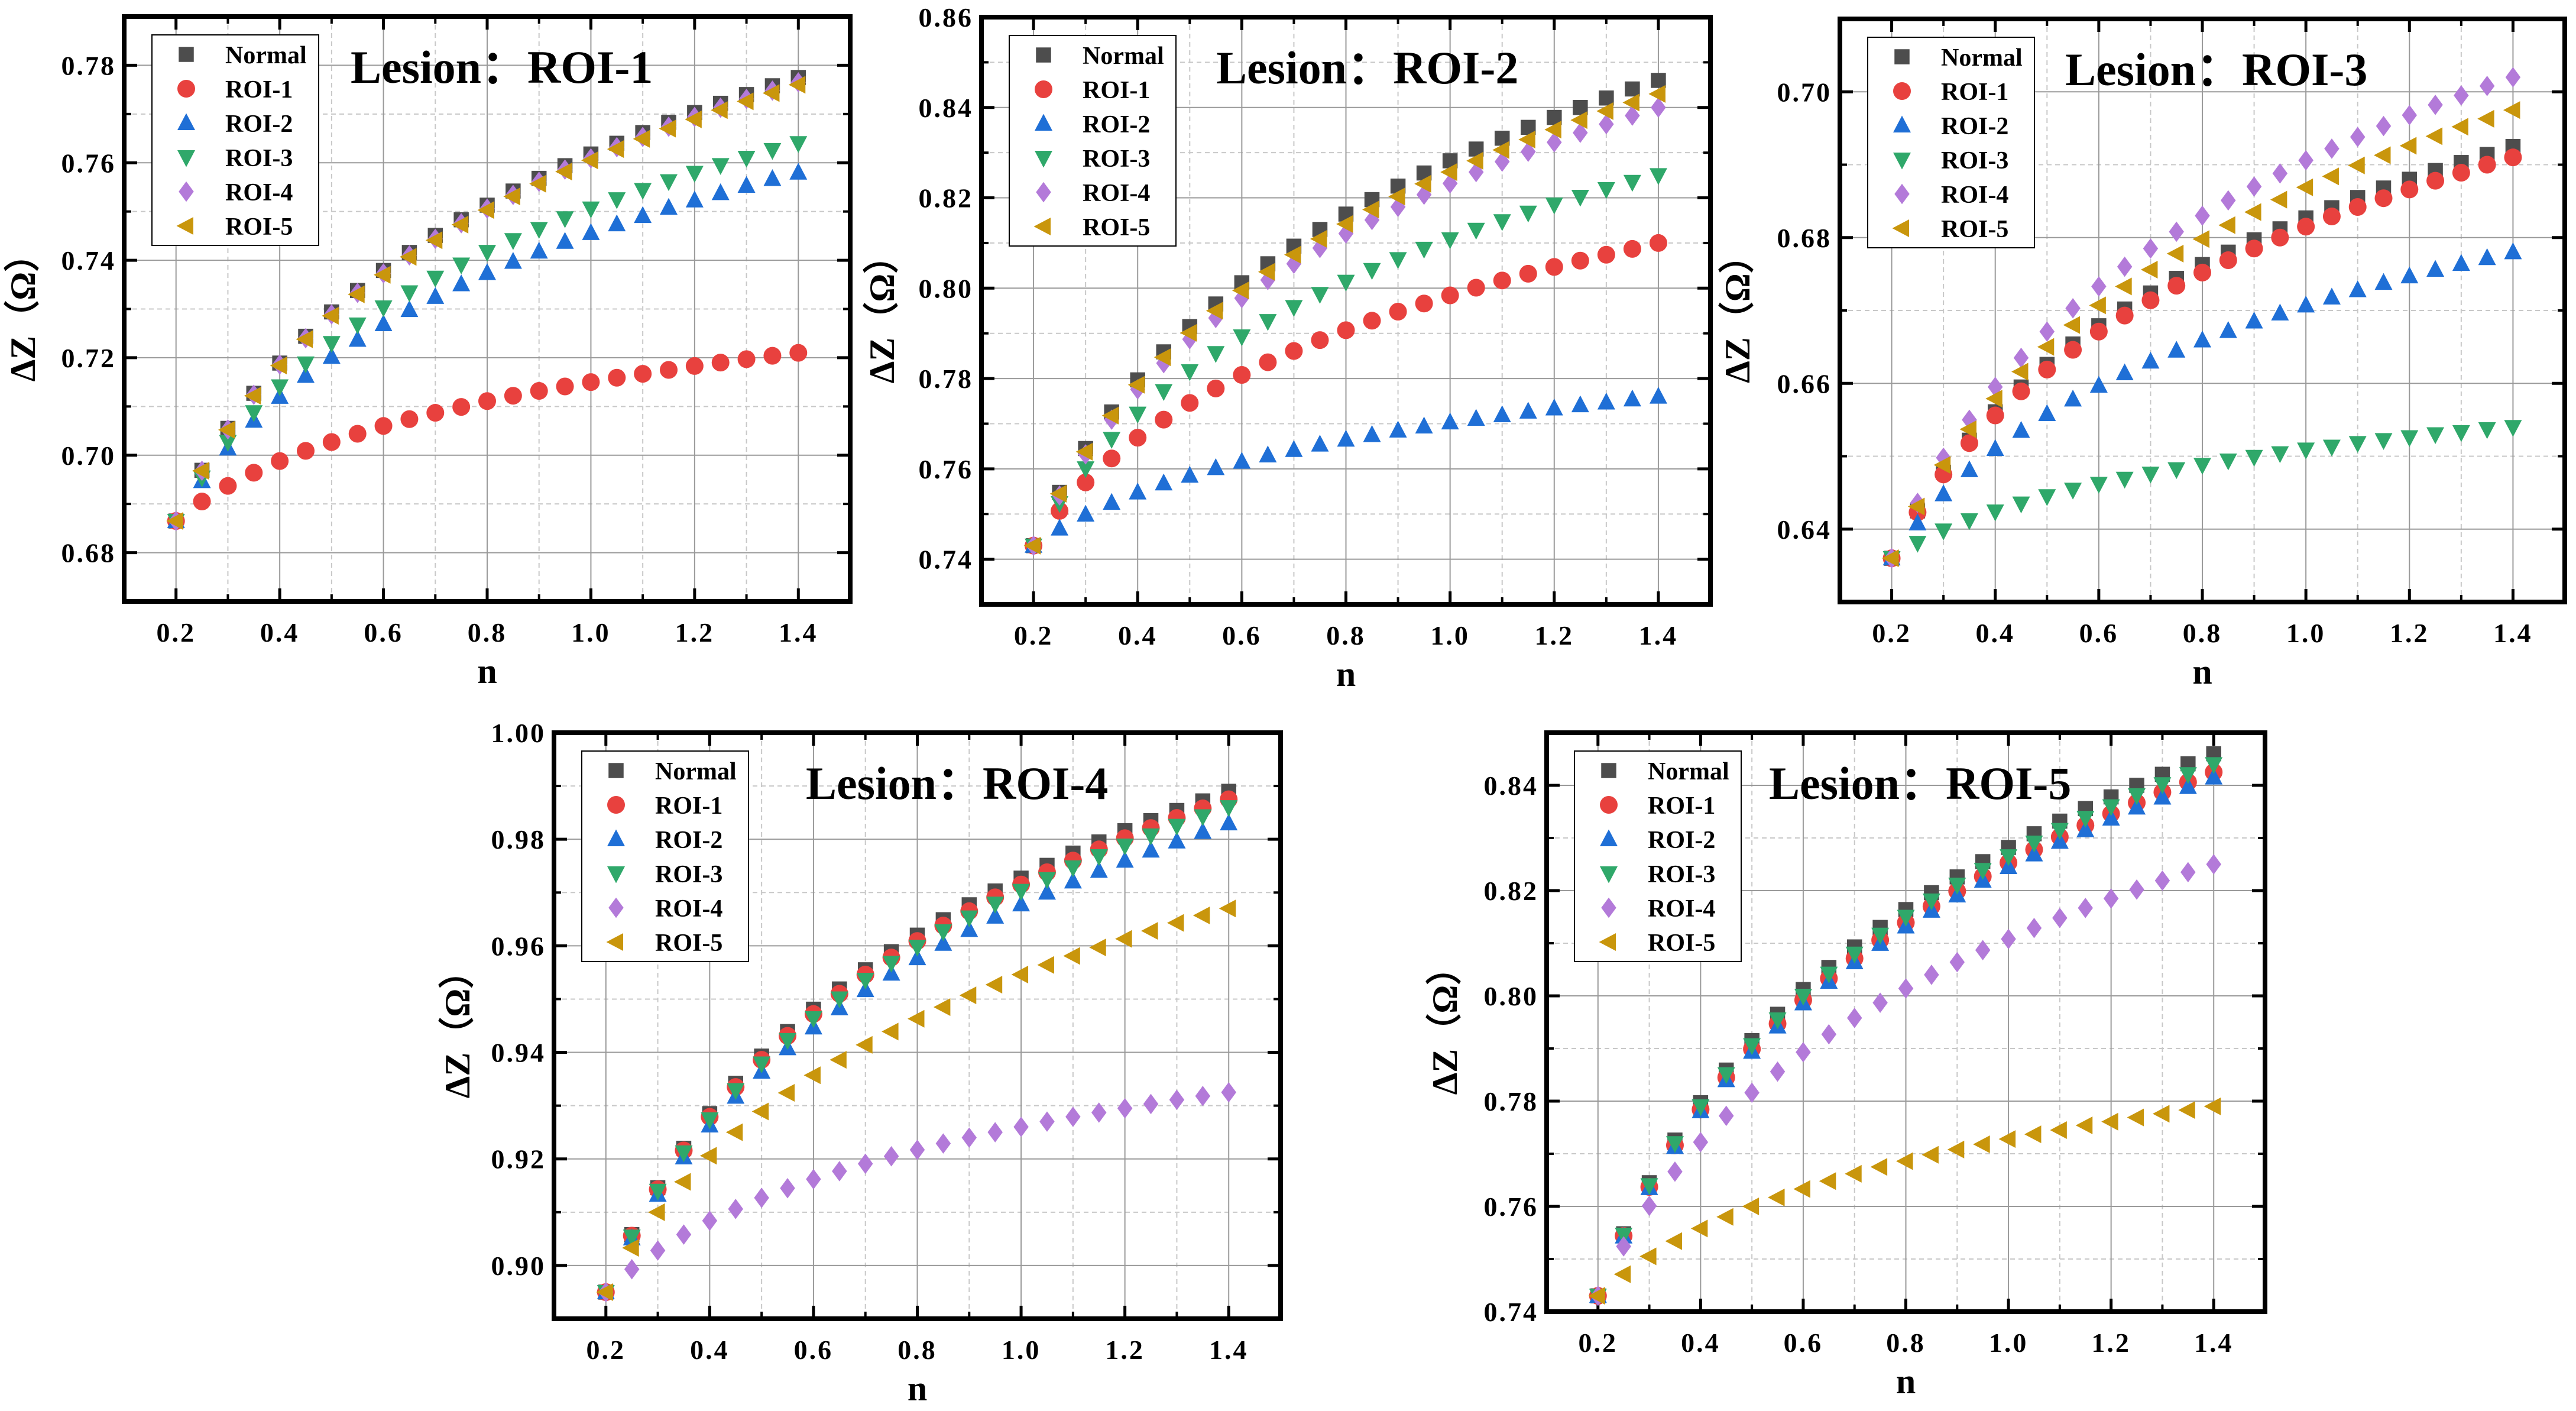 The image size is (2576, 1411). I want to click on y-tick-label: 0.68, so click(88, 553).